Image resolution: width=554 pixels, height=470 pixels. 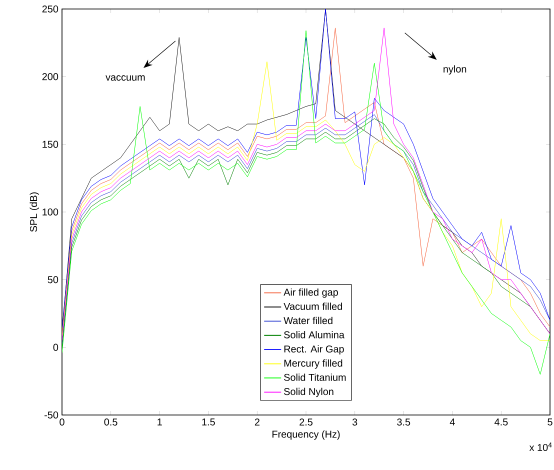 What do you see at coordinates (308, 320) in the screenshot?
I see `legend-label: Water filled` at bounding box center [308, 320].